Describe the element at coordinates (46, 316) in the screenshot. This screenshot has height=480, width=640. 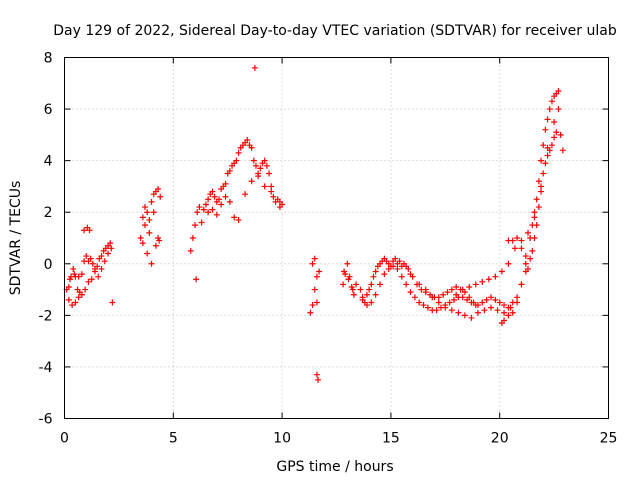
I see `y-tick-label: -2` at that location.